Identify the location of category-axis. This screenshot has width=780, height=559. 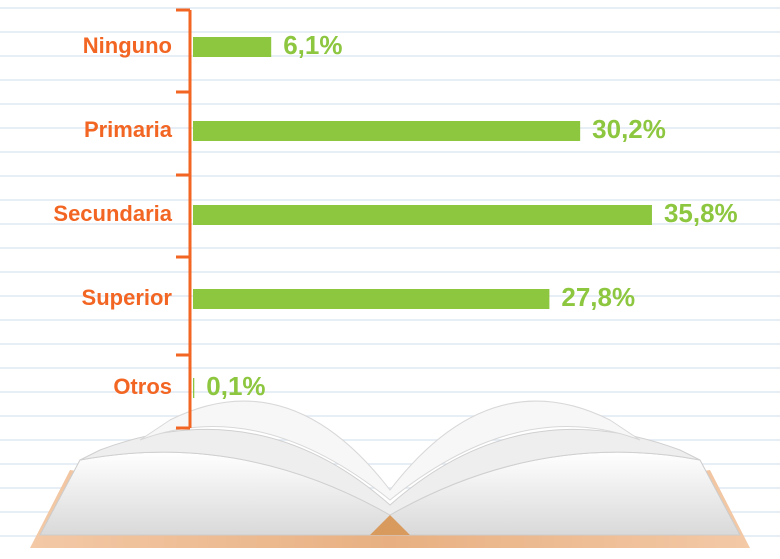
(184, 219).